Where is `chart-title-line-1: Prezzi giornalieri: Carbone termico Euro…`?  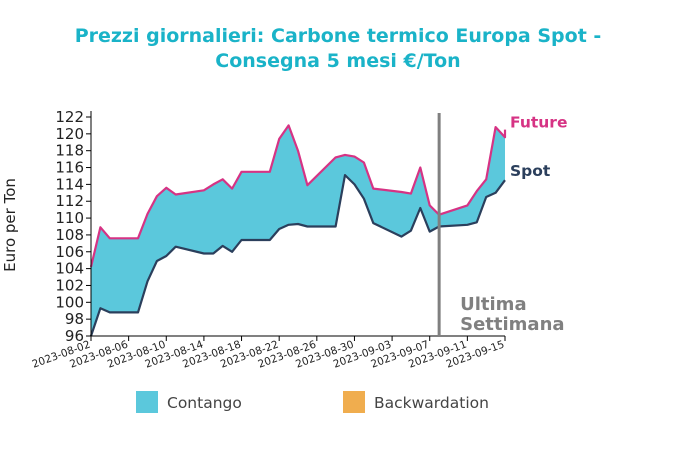 chart-title-line-1: Prezzi giornalieri: Carbone termico Euro… is located at coordinates (338, 36).